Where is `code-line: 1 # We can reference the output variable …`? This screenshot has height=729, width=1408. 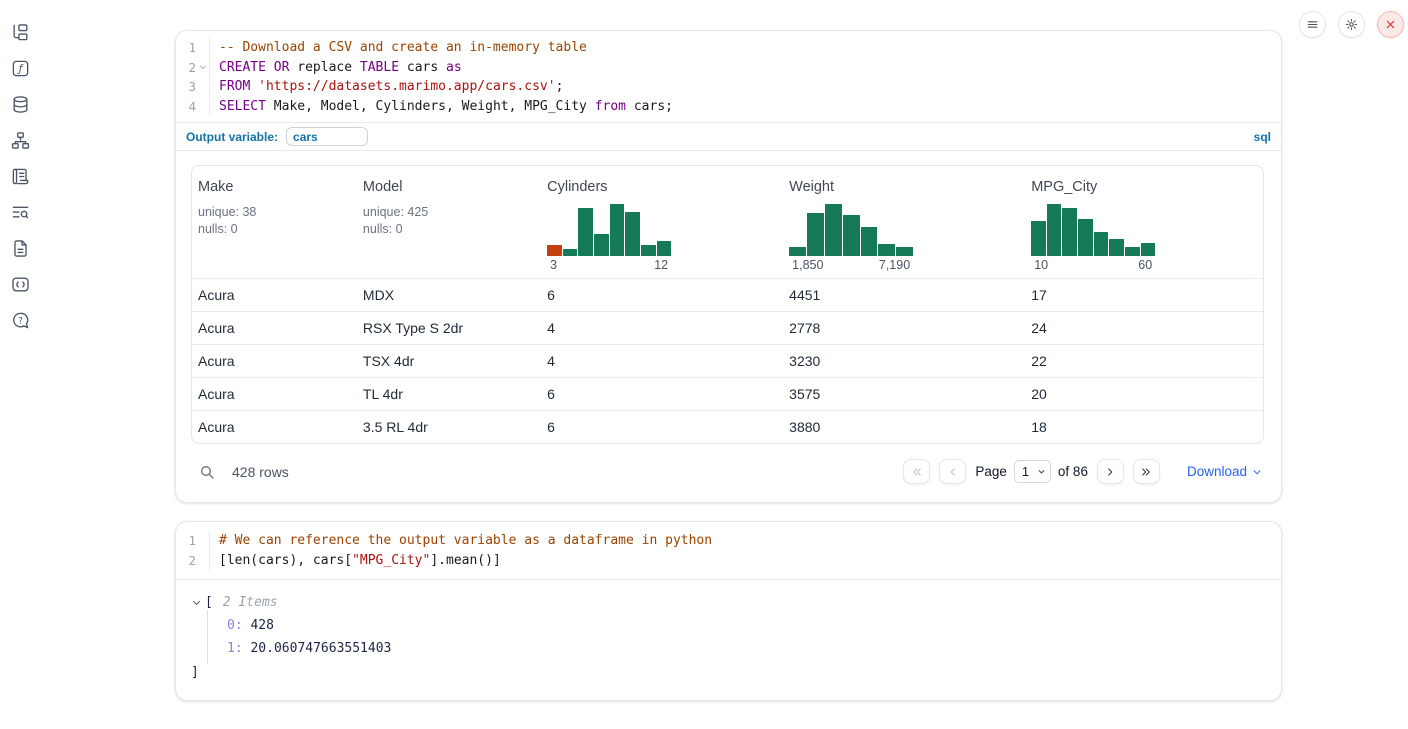
code-line: 1 # We can reference the output variable … is located at coordinates (728, 541).